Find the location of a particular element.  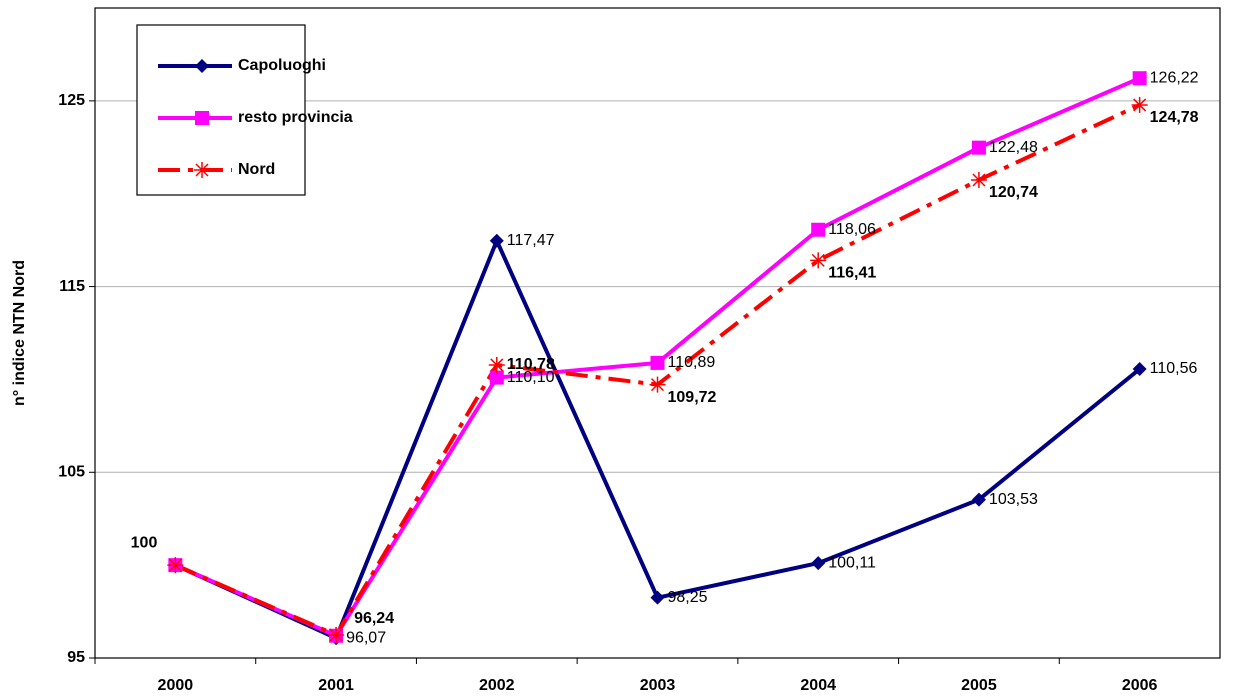

legend-box is located at coordinates (221, 110).